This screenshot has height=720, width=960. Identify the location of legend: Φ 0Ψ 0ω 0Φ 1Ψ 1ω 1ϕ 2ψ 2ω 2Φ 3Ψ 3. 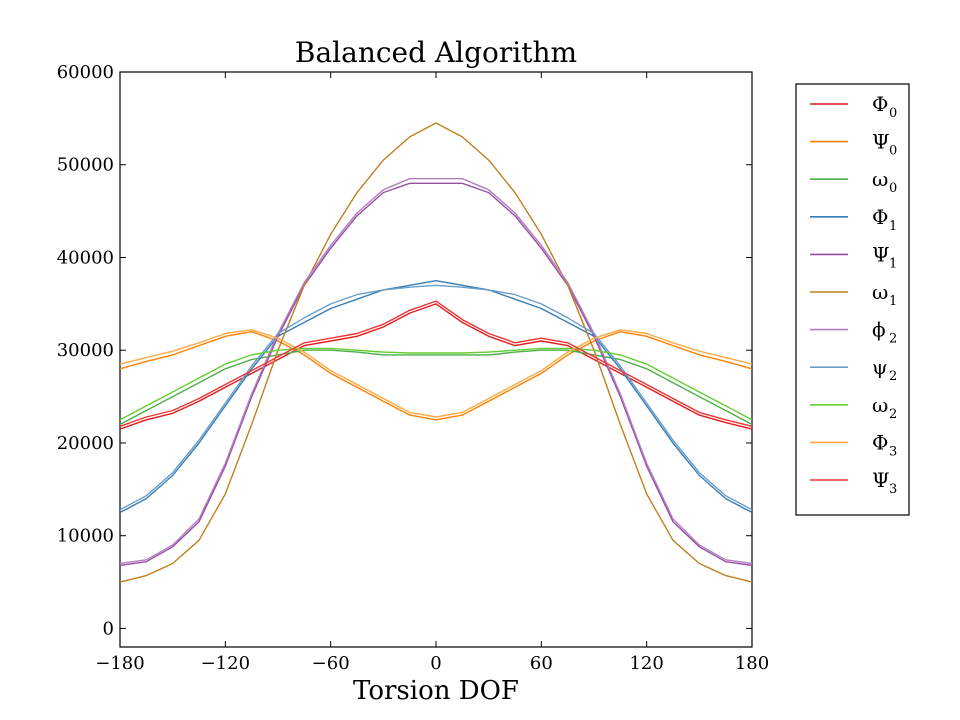
(852, 299).